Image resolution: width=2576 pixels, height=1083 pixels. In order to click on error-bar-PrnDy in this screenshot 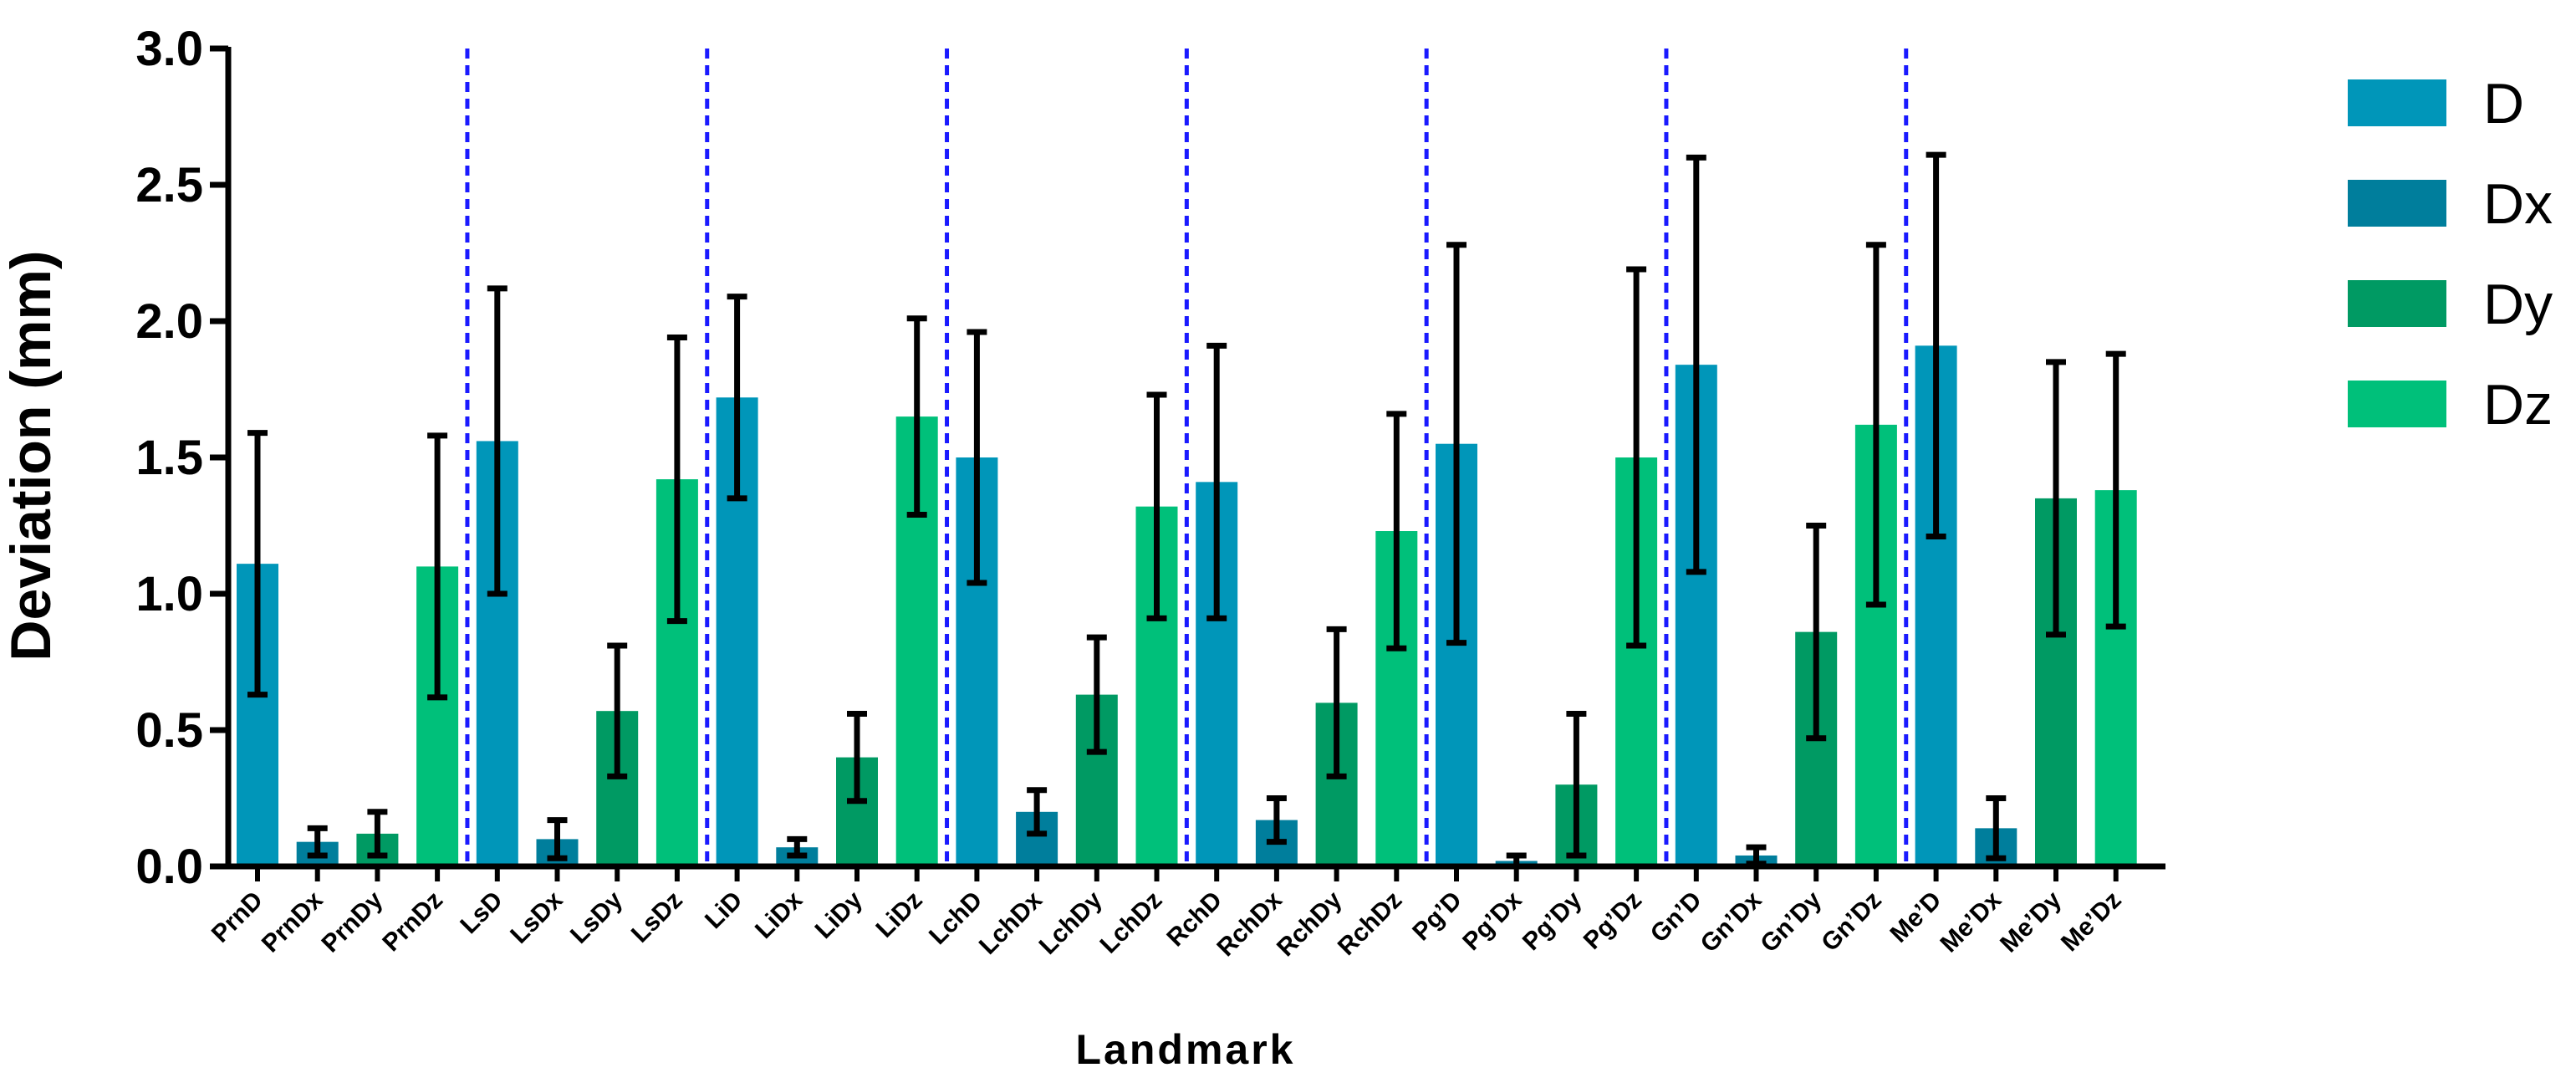, I will do `click(377, 834)`.